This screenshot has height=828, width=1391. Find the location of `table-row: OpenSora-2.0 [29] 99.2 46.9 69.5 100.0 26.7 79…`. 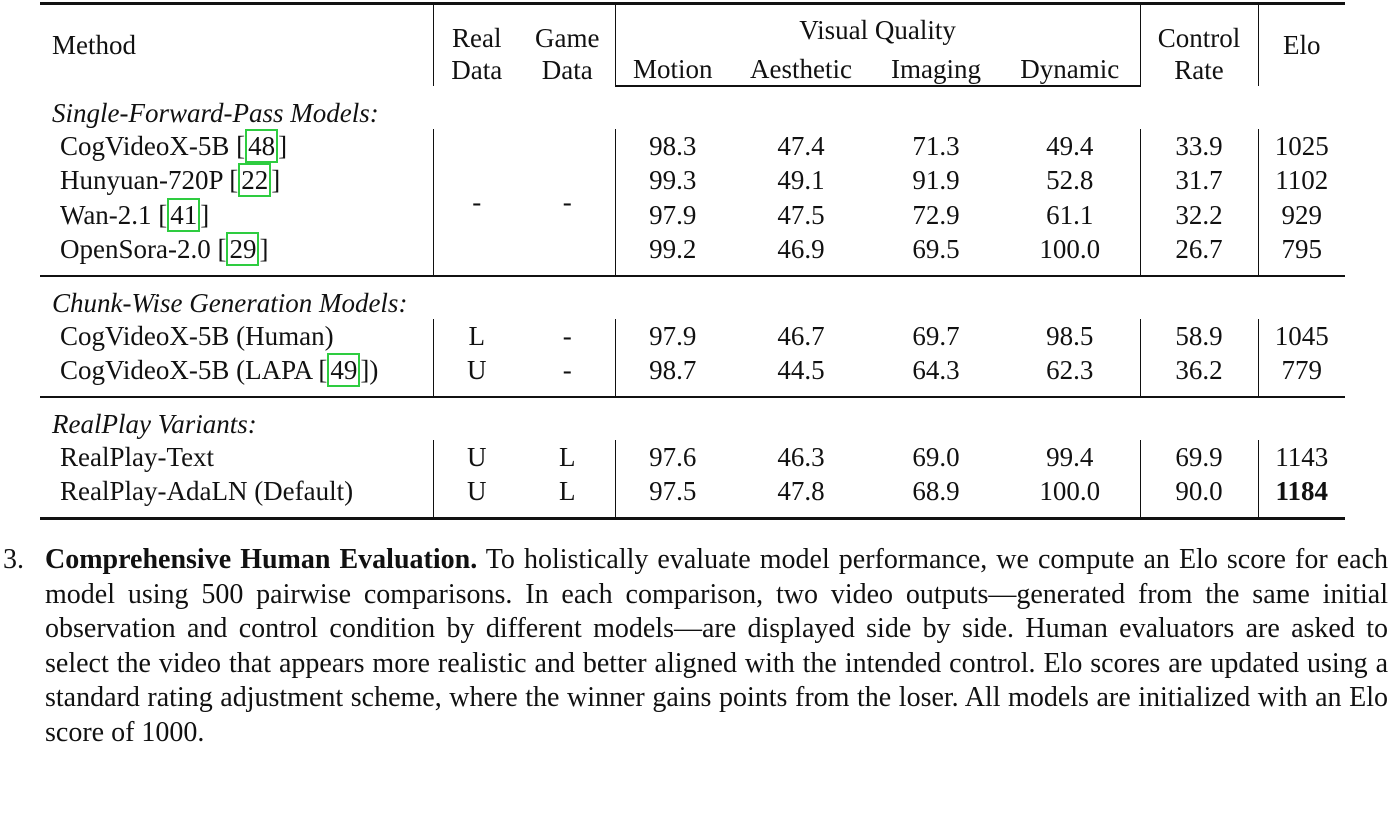

table-row: OpenSora-2.0 [29] 99.2 46.9 69.5 100.0 26.7 79… is located at coordinates (693, 254).